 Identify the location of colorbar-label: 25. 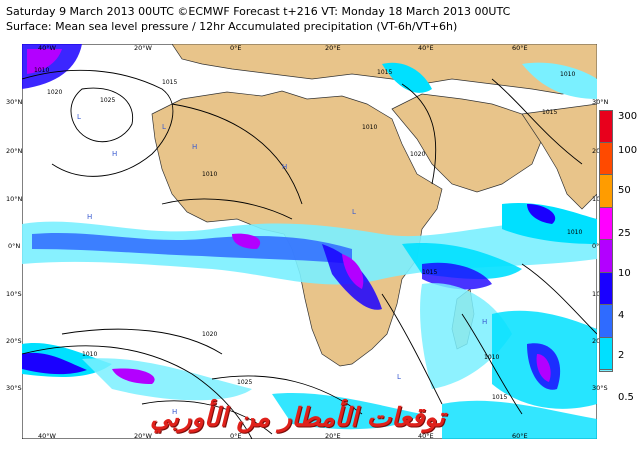
(624, 233).